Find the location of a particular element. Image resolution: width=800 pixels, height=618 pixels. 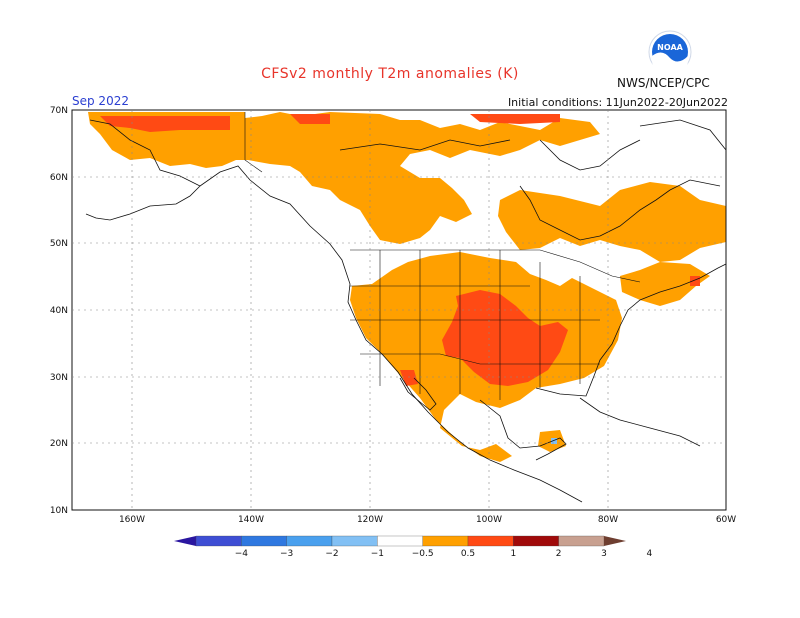

colorbar-label: 2 is located at coordinates (559, 554).